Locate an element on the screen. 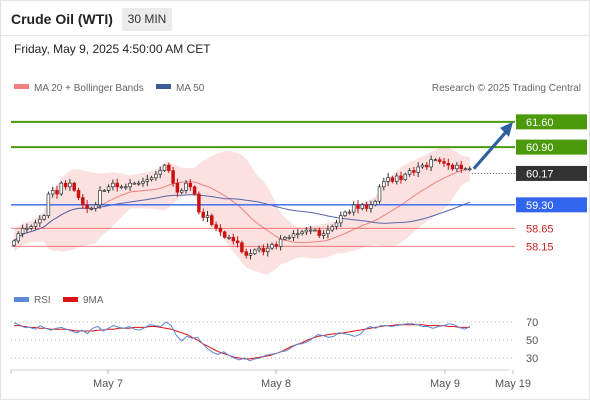 The image size is (590, 400). chart-header: Crude Oil (WTI) 30 MIN is located at coordinates (295, 18).